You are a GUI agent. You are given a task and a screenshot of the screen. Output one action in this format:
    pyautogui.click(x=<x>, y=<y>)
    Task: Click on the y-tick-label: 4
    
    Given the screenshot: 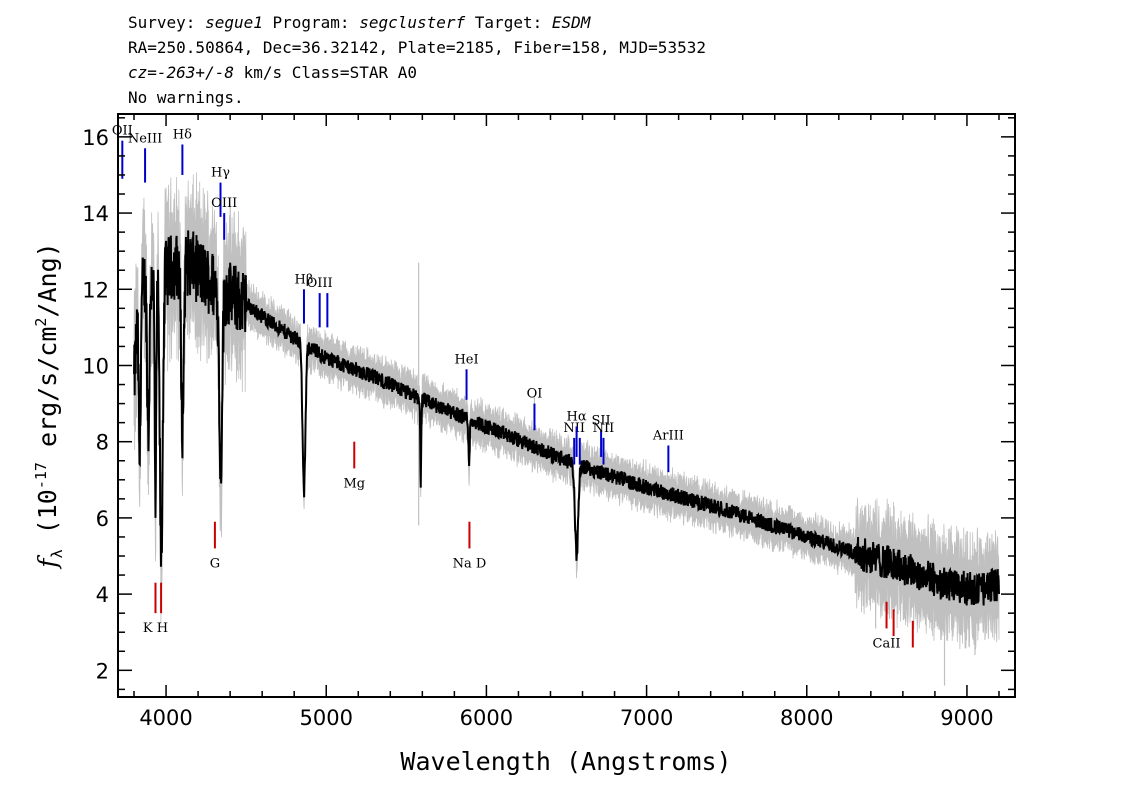 What is the action you would take?
    pyautogui.click(x=102, y=595)
    